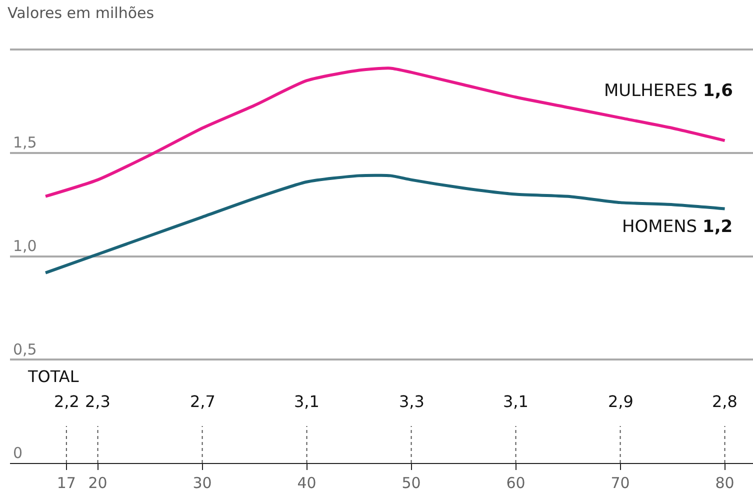 The image size is (753, 491). I want to click on series-label: HOMENS, so click(660, 227).